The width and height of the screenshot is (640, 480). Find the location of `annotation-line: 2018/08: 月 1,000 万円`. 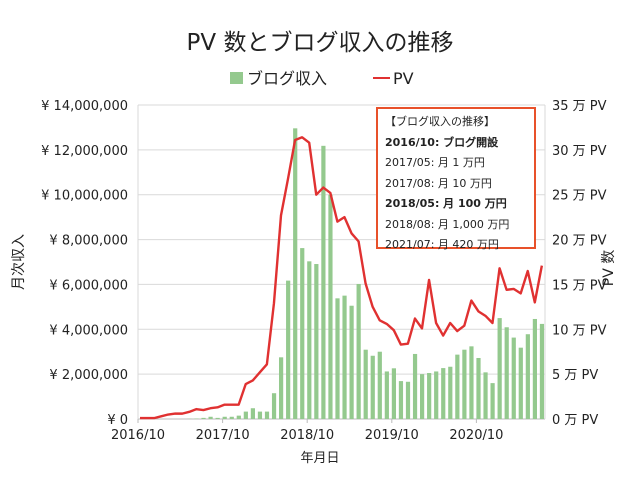

annotation-line: 2018/08: 月 1,000 万円 is located at coordinates (447, 224).